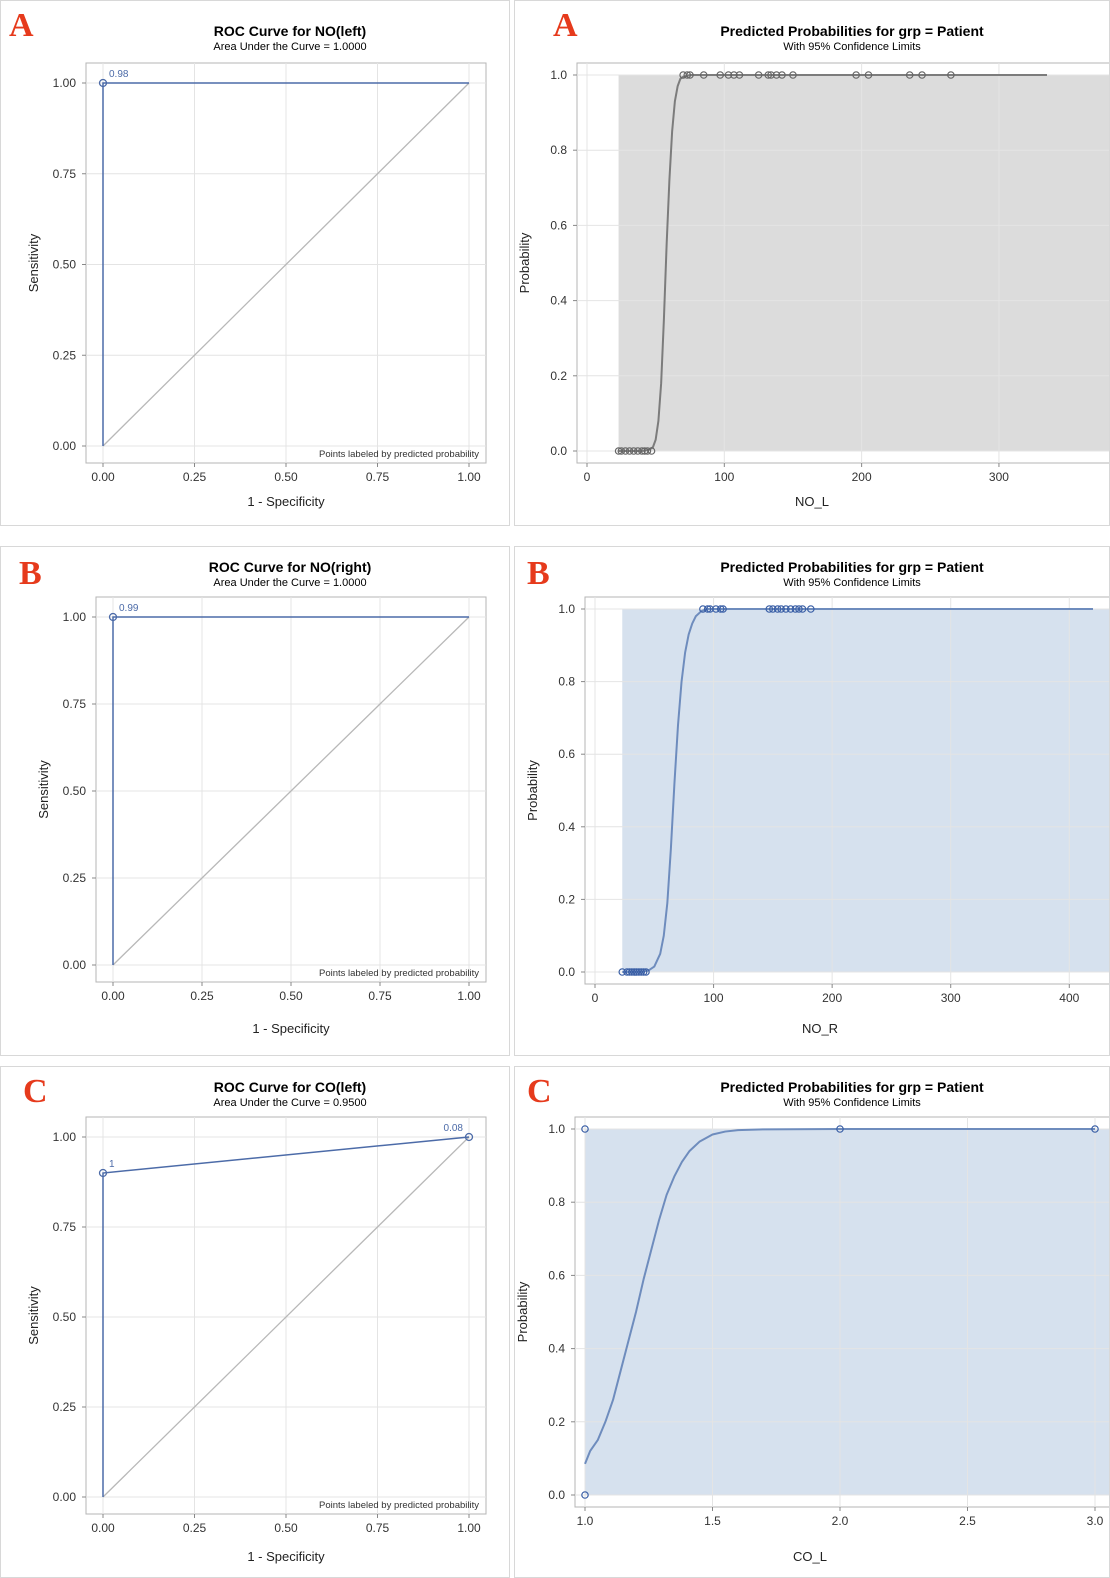  What do you see at coordinates (852, 1103) in the screenshot?
I see `prob-subtitle-c: With 95% Confidence Limits` at bounding box center [852, 1103].